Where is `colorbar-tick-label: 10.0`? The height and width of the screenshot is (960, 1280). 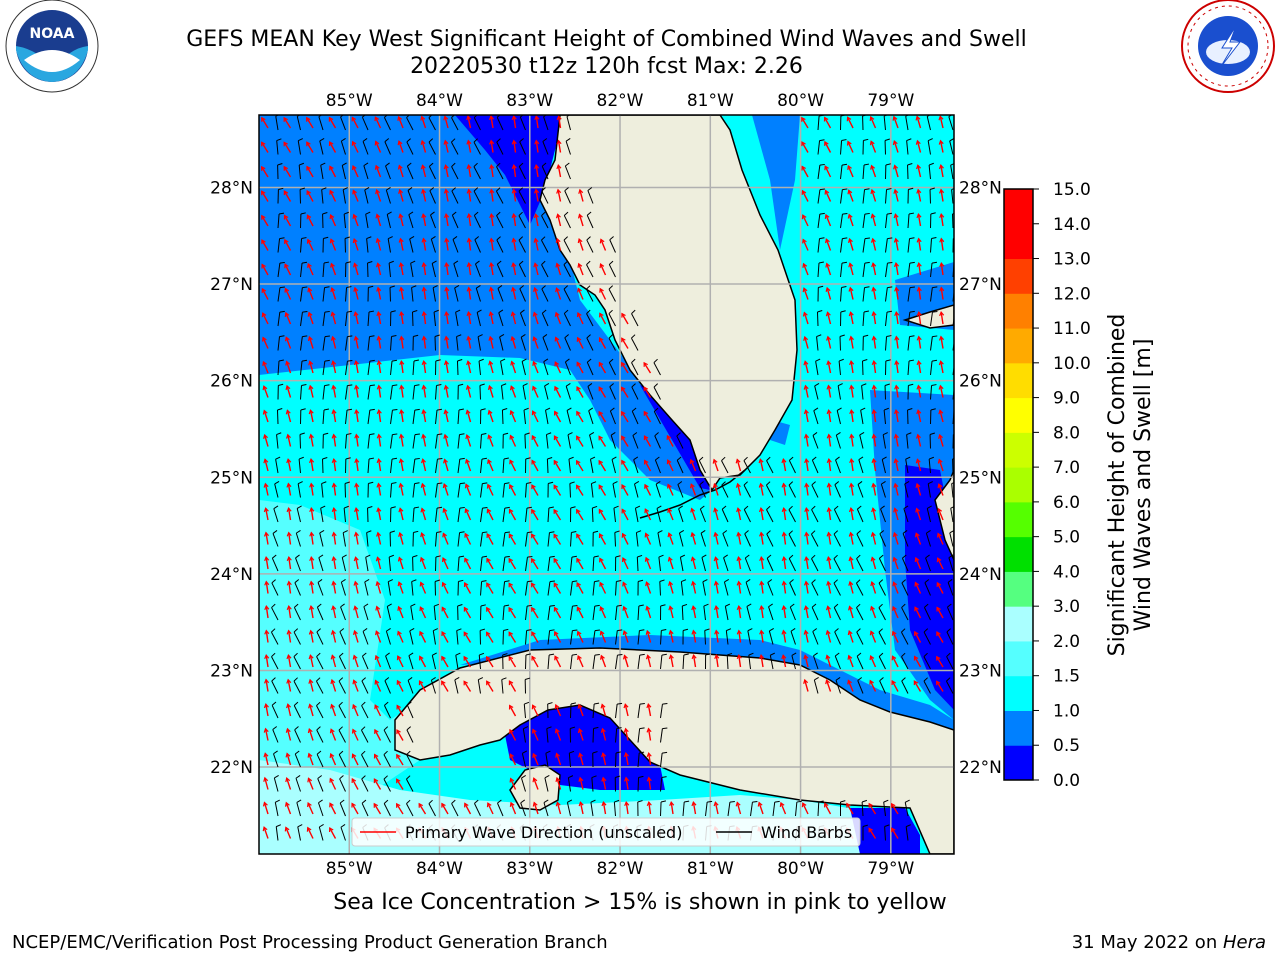 colorbar-tick-label: 10.0 is located at coordinates (1072, 364).